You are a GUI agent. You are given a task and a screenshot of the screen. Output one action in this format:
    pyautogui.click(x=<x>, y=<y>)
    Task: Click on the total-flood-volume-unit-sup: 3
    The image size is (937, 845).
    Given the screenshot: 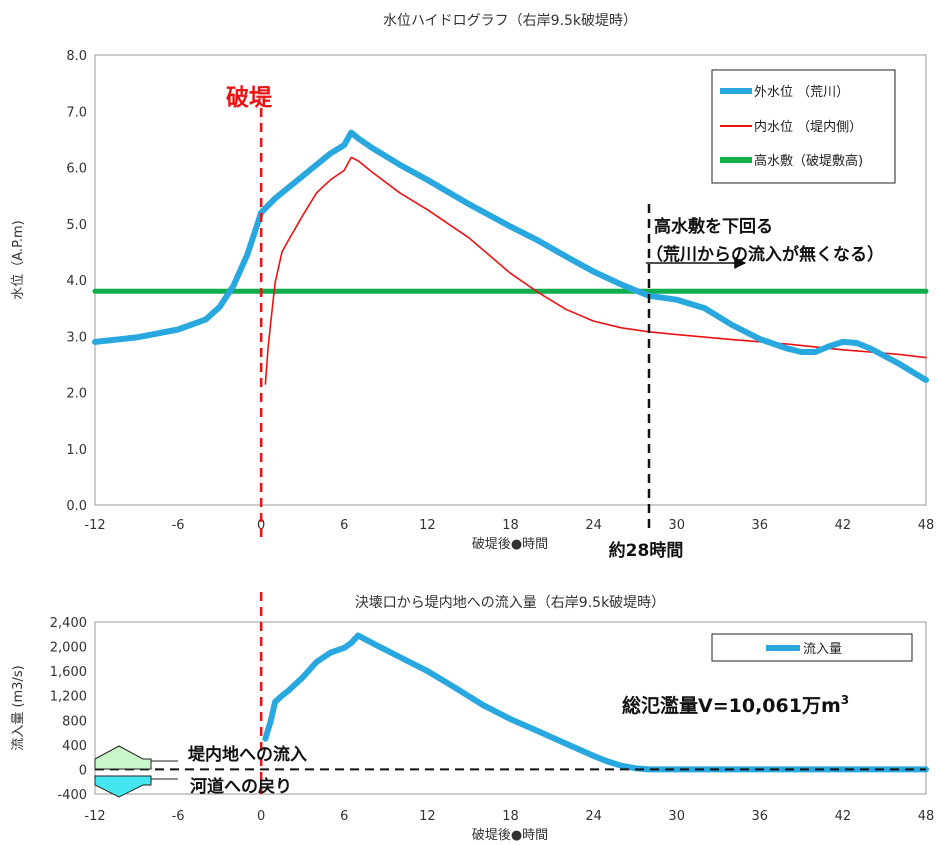 What is the action you would take?
    pyautogui.click(x=845, y=700)
    